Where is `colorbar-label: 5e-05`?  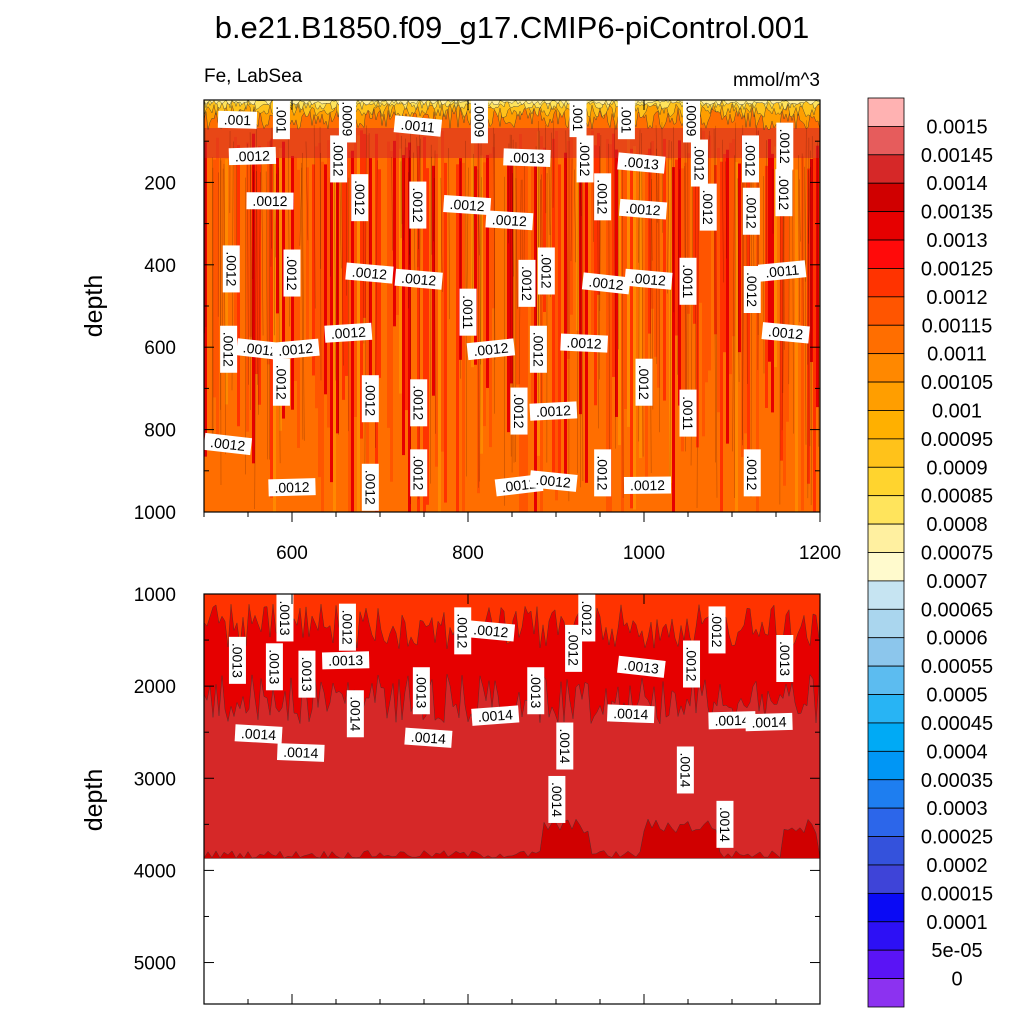
colorbar-label: 5e-05 is located at coordinates (956, 951).